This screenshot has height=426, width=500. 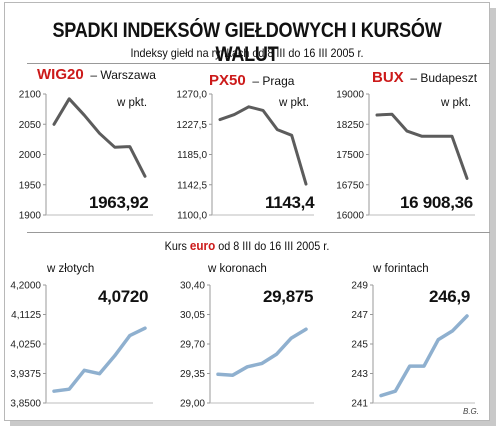 What do you see at coordinates (177, 246) in the screenshot?
I see `euro-subtitle-prefix: Kurs` at bounding box center [177, 246].